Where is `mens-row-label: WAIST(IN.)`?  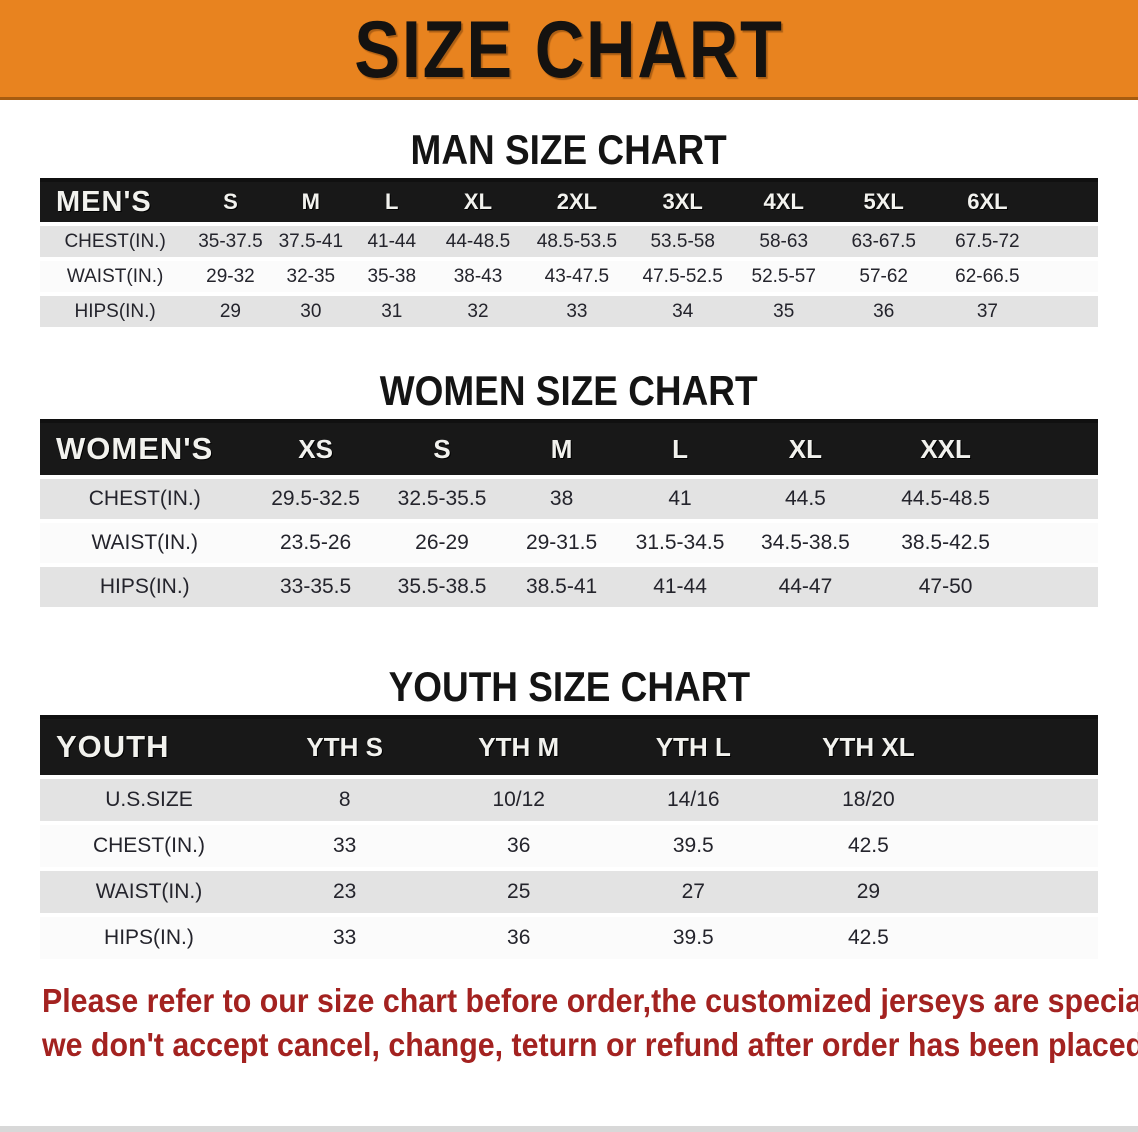
mens-row-label: WAIST(IN.) is located at coordinates (115, 276).